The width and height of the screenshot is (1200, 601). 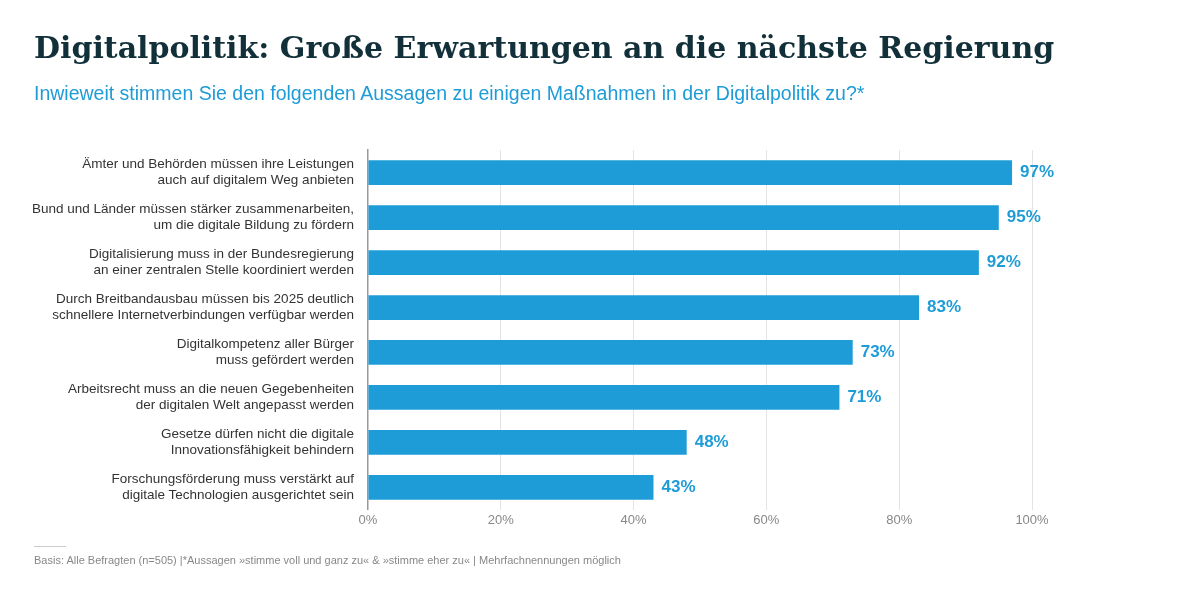 What do you see at coordinates (449, 93) in the screenshot?
I see `chart-subtitle: Inwieweit stimmen Sie den folgenden Aussagen zu einigen Maßnahmen in der Digitalpolitik zu?*` at bounding box center [449, 93].